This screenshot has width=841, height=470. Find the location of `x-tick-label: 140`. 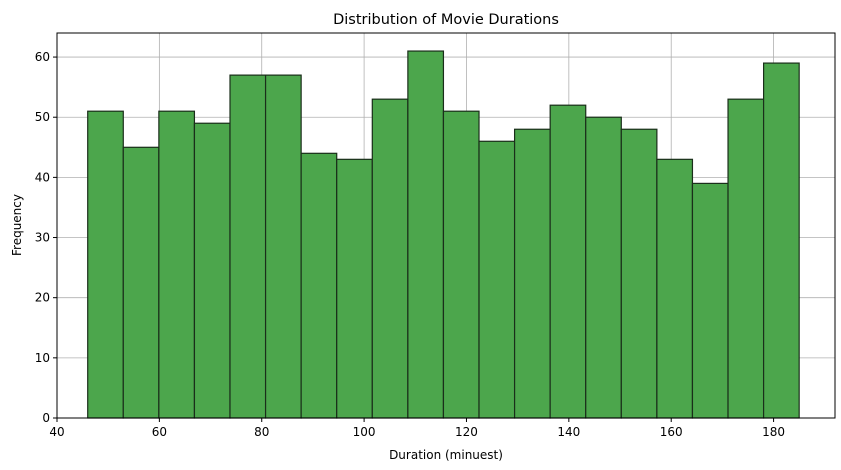

x-tick-label: 140 is located at coordinates (568, 432).